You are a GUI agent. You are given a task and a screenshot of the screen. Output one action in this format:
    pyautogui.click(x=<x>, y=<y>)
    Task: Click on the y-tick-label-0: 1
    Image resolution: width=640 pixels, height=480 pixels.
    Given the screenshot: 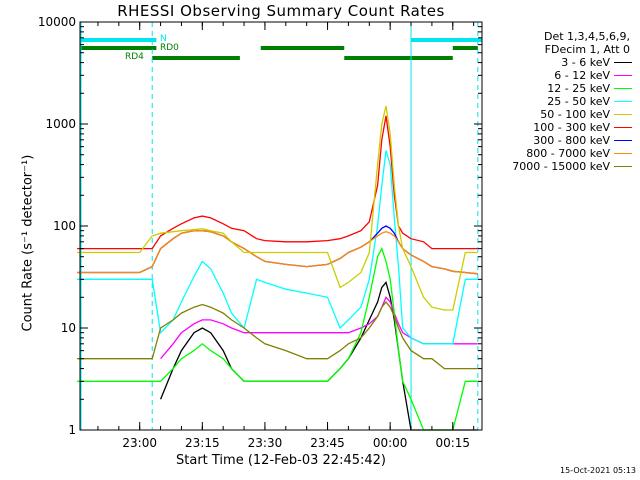 What is the action you would take?
    pyautogui.click(x=72, y=430)
    